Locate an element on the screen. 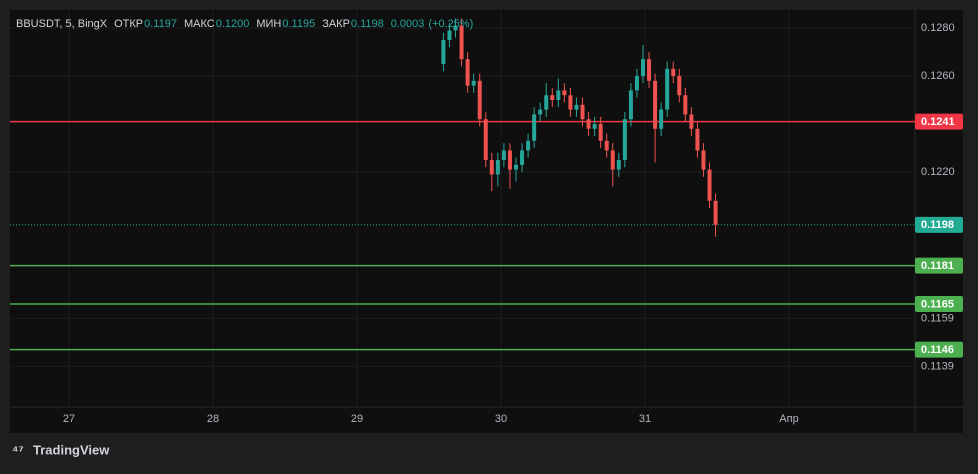 Image resolution: width=978 pixels, height=474 pixels. price-level-label: 0.1198 is located at coordinates (937, 225).